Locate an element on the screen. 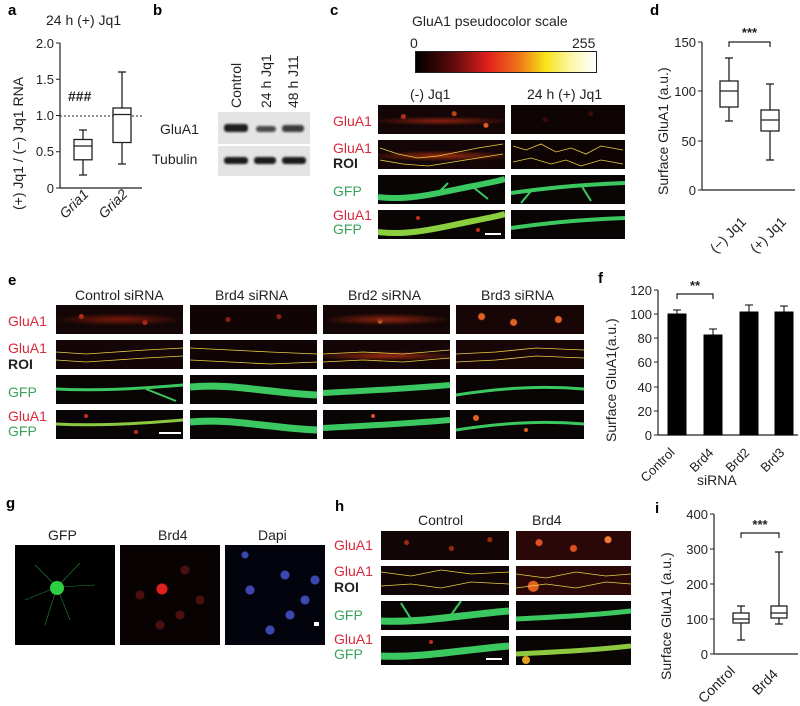  blot-row-tubulin: Tubulin is located at coordinates (175, 159).